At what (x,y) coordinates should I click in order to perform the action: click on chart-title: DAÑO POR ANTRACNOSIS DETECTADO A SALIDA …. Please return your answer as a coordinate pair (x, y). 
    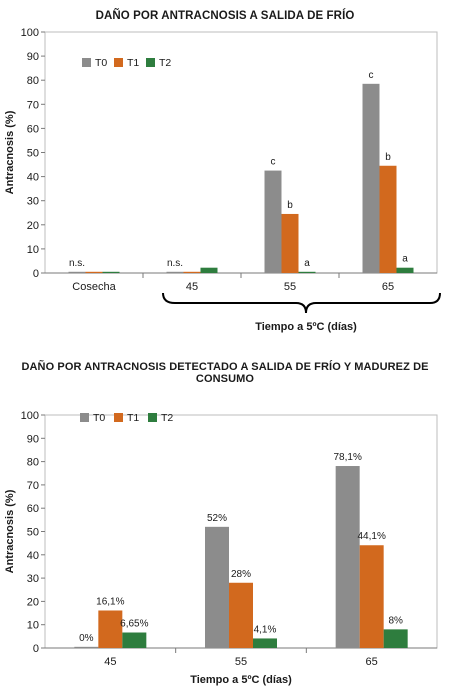
    Looking at the image, I should click on (225, 373).